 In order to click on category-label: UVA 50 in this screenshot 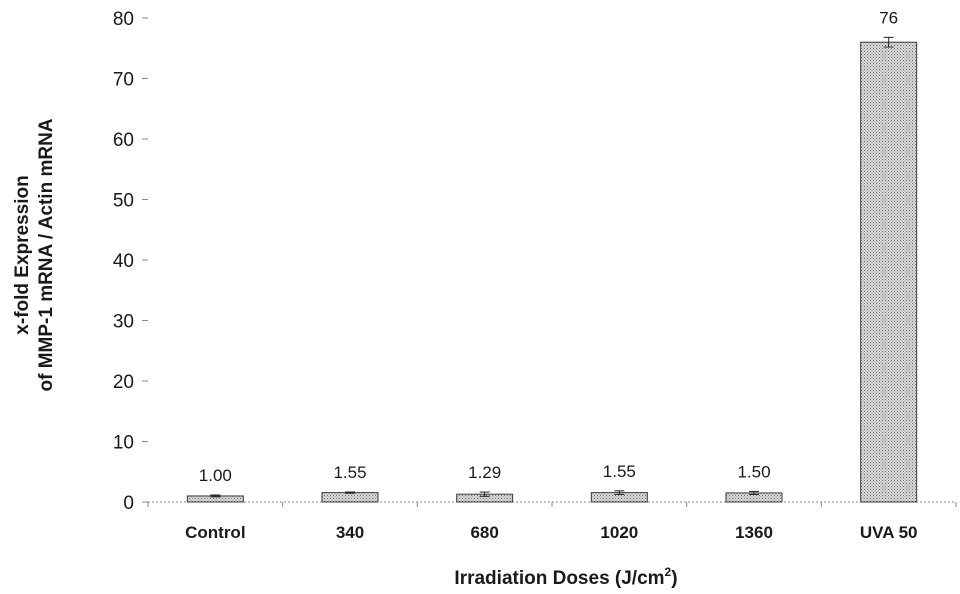, I will do `click(889, 532)`.